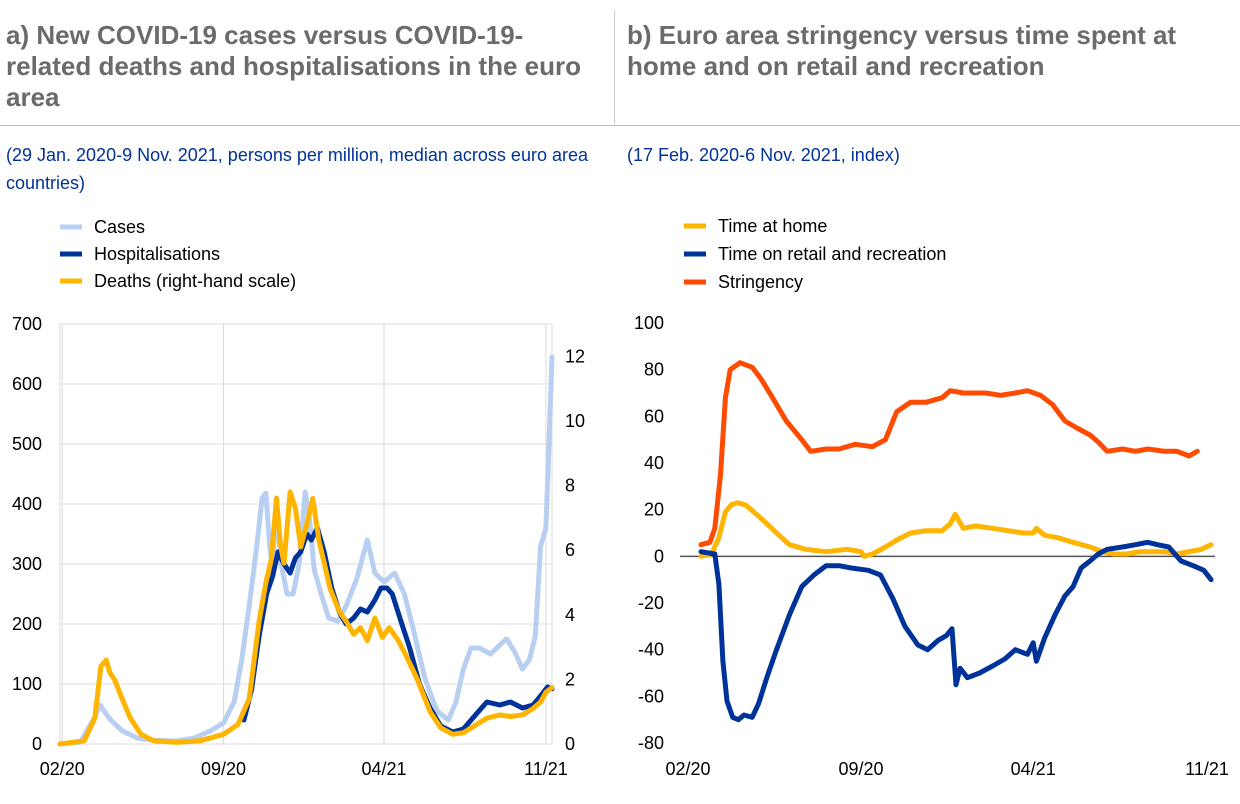 This screenshot has height=804, width=1240. Describe the element at coordinates (772, 226) in the screenshot. I see `chart-b-legend-label-0: Time at home` at that location.